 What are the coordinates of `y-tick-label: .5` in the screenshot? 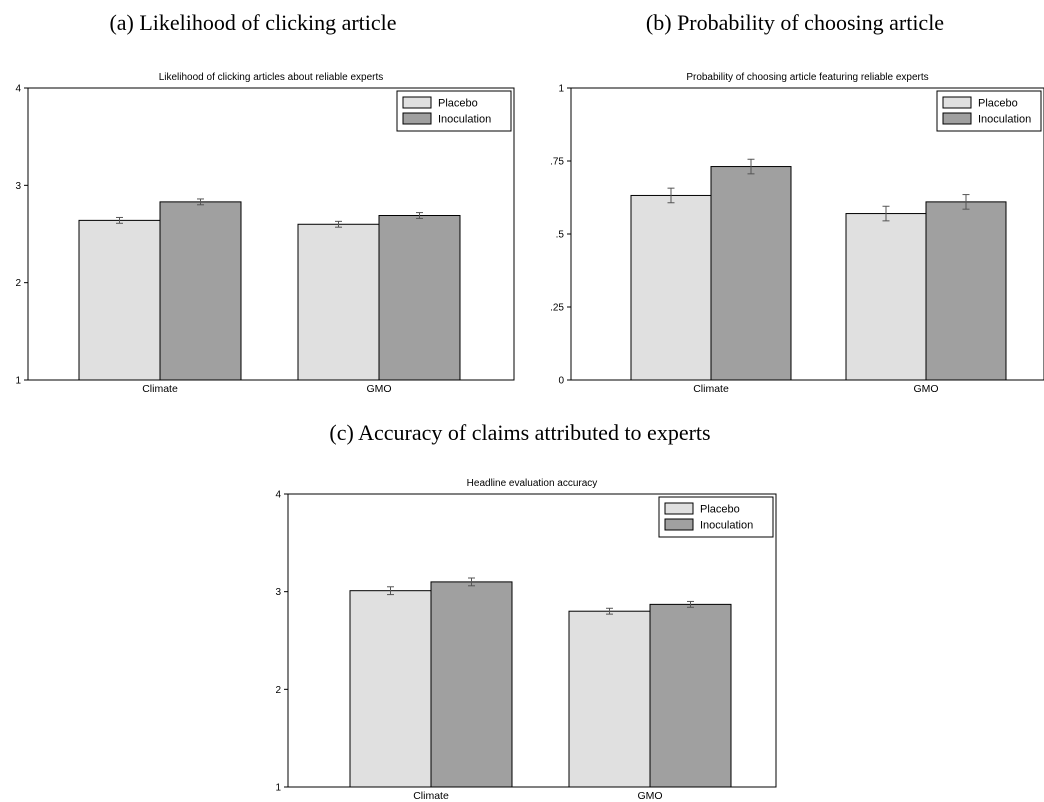 It's located at (560, 235).